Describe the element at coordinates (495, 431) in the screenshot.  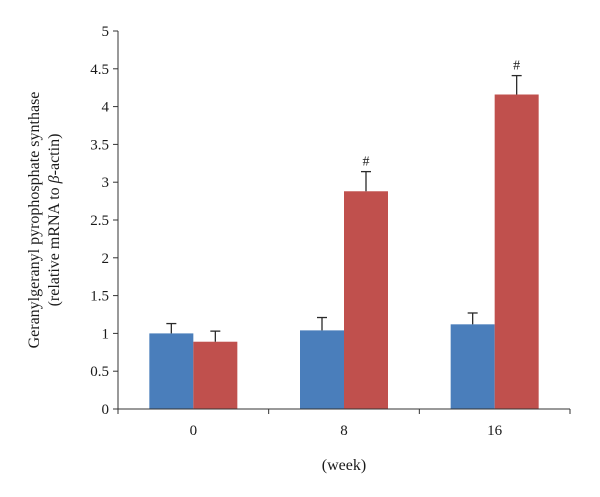
I see `x-tick-label-16: 16` at that location.